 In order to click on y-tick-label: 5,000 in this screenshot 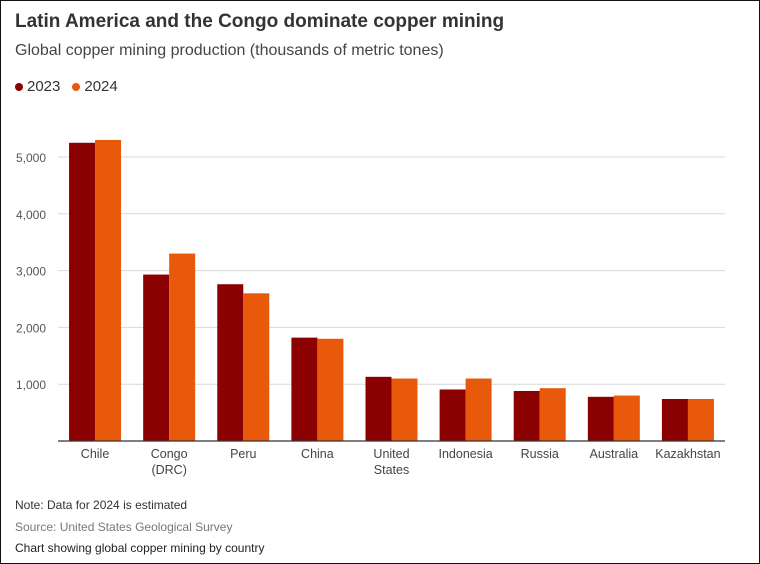, I will do `click(31, 158)`.